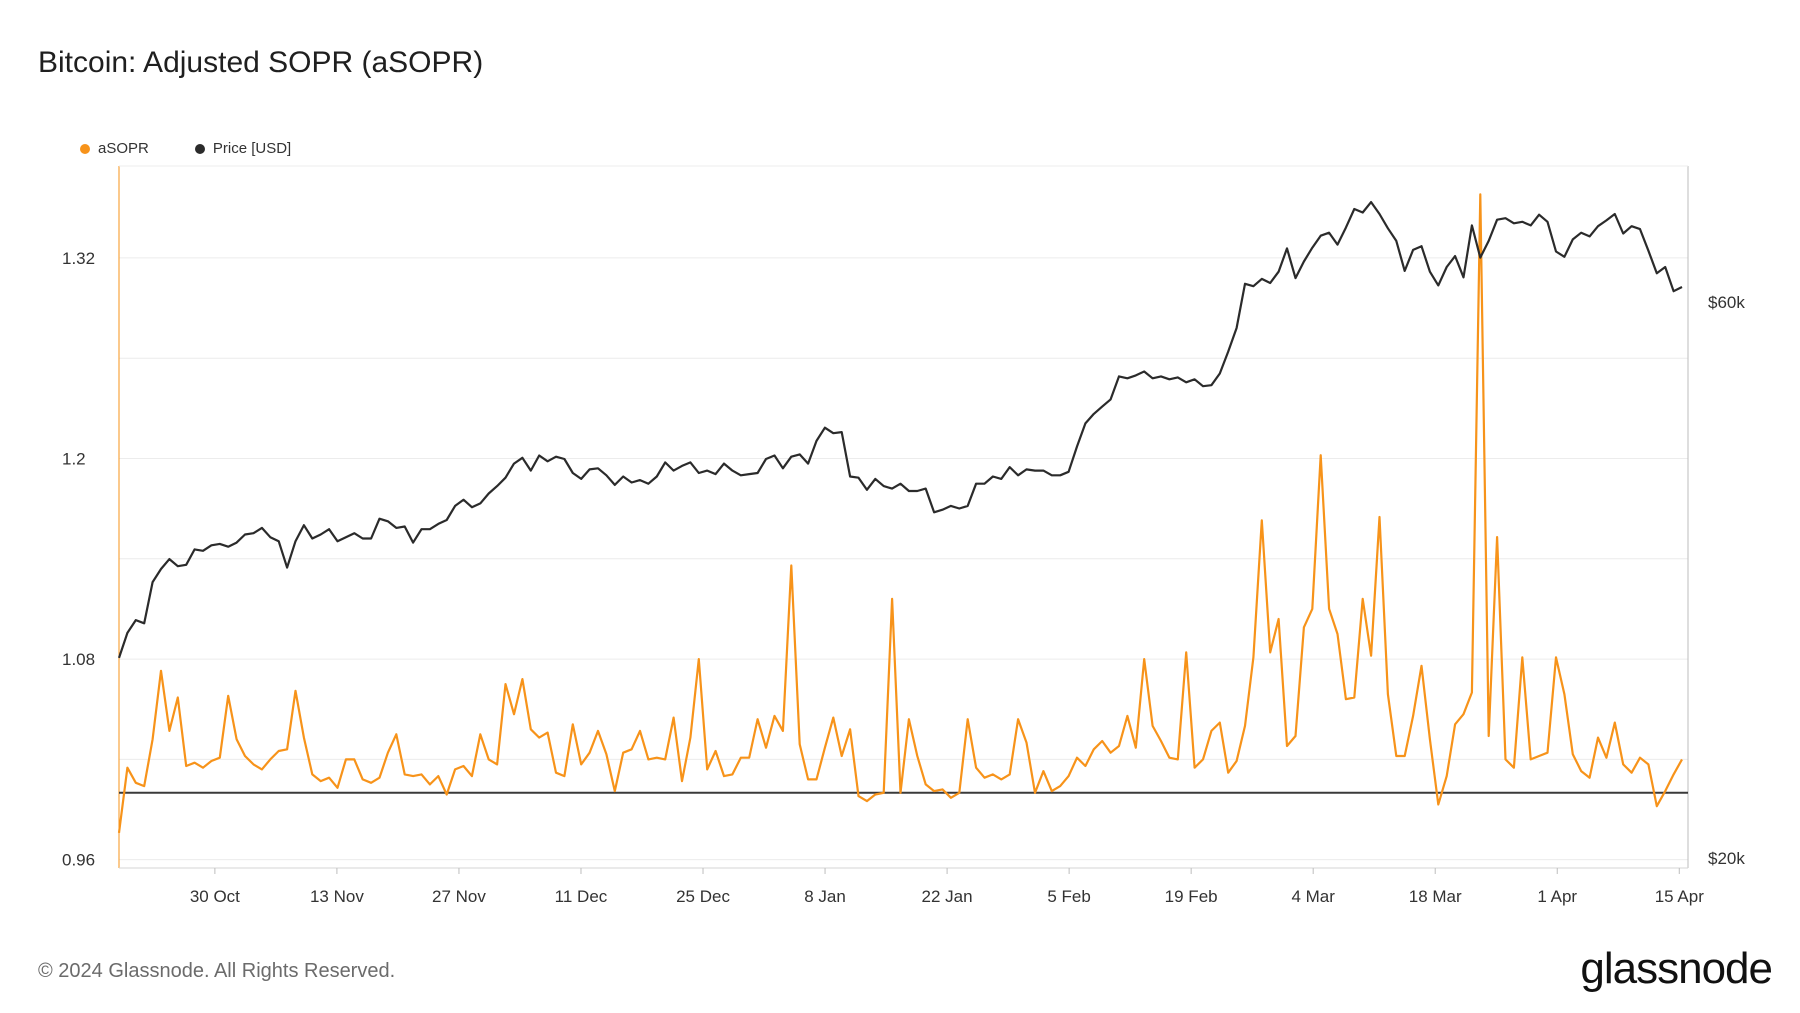  Describe the element at coordinates (1679, 896) in the screenshot. I see `x-tick-12: 15 Apr` at that location.